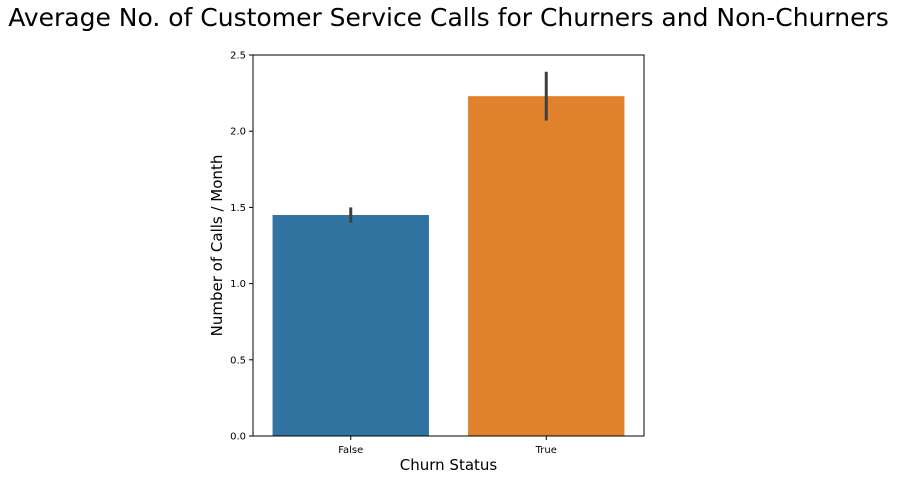 The image size is (897, 479). I want to click on y-tick-label: 0.5, so click(238, 360).